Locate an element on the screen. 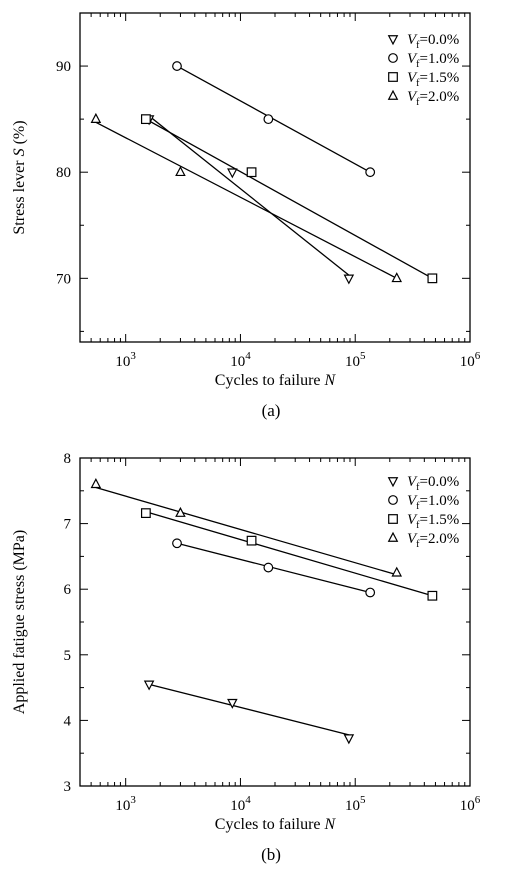 Image resolution: width=507 pixels, height=887 pixels. legend-label: Vf=1.5% is located at coordinates (433, 521).